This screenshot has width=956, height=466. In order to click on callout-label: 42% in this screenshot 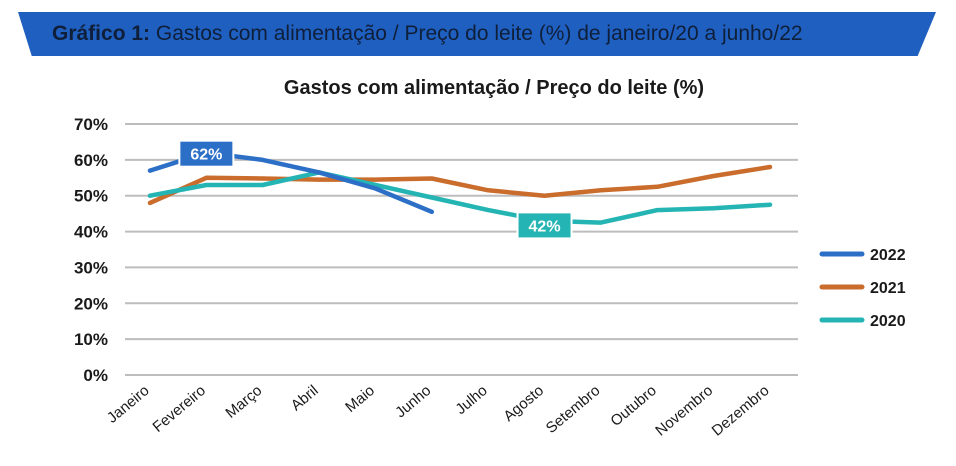, I will do `click(545, 226)`.